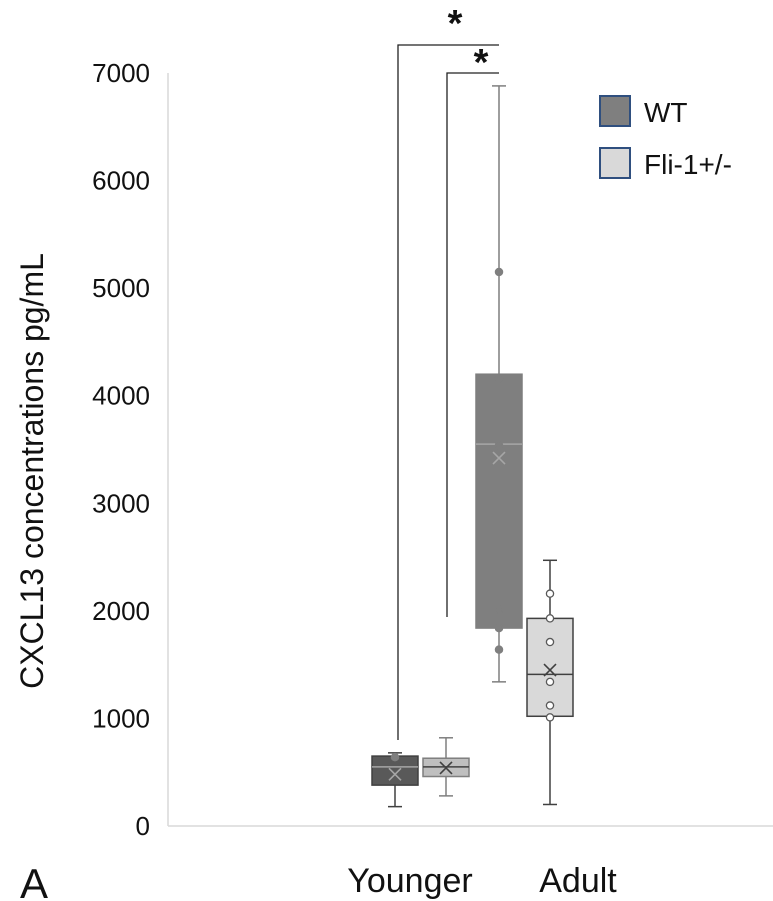  Describe the element at coordinates (409, 881) in the screenshot. I see `x-category-label: Younger` at that location.